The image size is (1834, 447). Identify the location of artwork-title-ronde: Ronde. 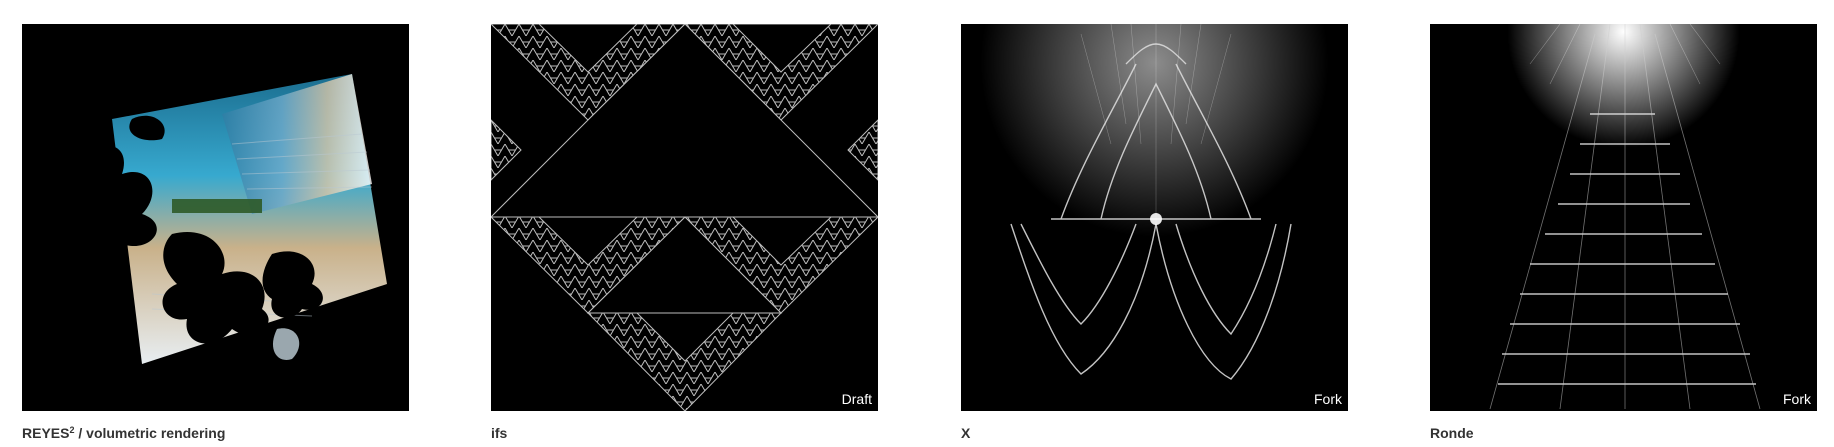
(1452, 433).